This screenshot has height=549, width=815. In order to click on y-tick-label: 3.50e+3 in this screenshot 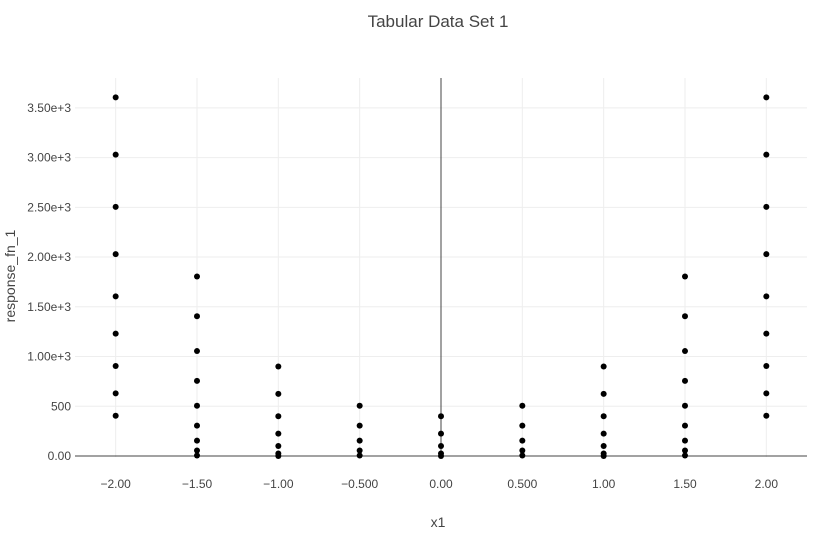, I will do `click(49, 108)`.